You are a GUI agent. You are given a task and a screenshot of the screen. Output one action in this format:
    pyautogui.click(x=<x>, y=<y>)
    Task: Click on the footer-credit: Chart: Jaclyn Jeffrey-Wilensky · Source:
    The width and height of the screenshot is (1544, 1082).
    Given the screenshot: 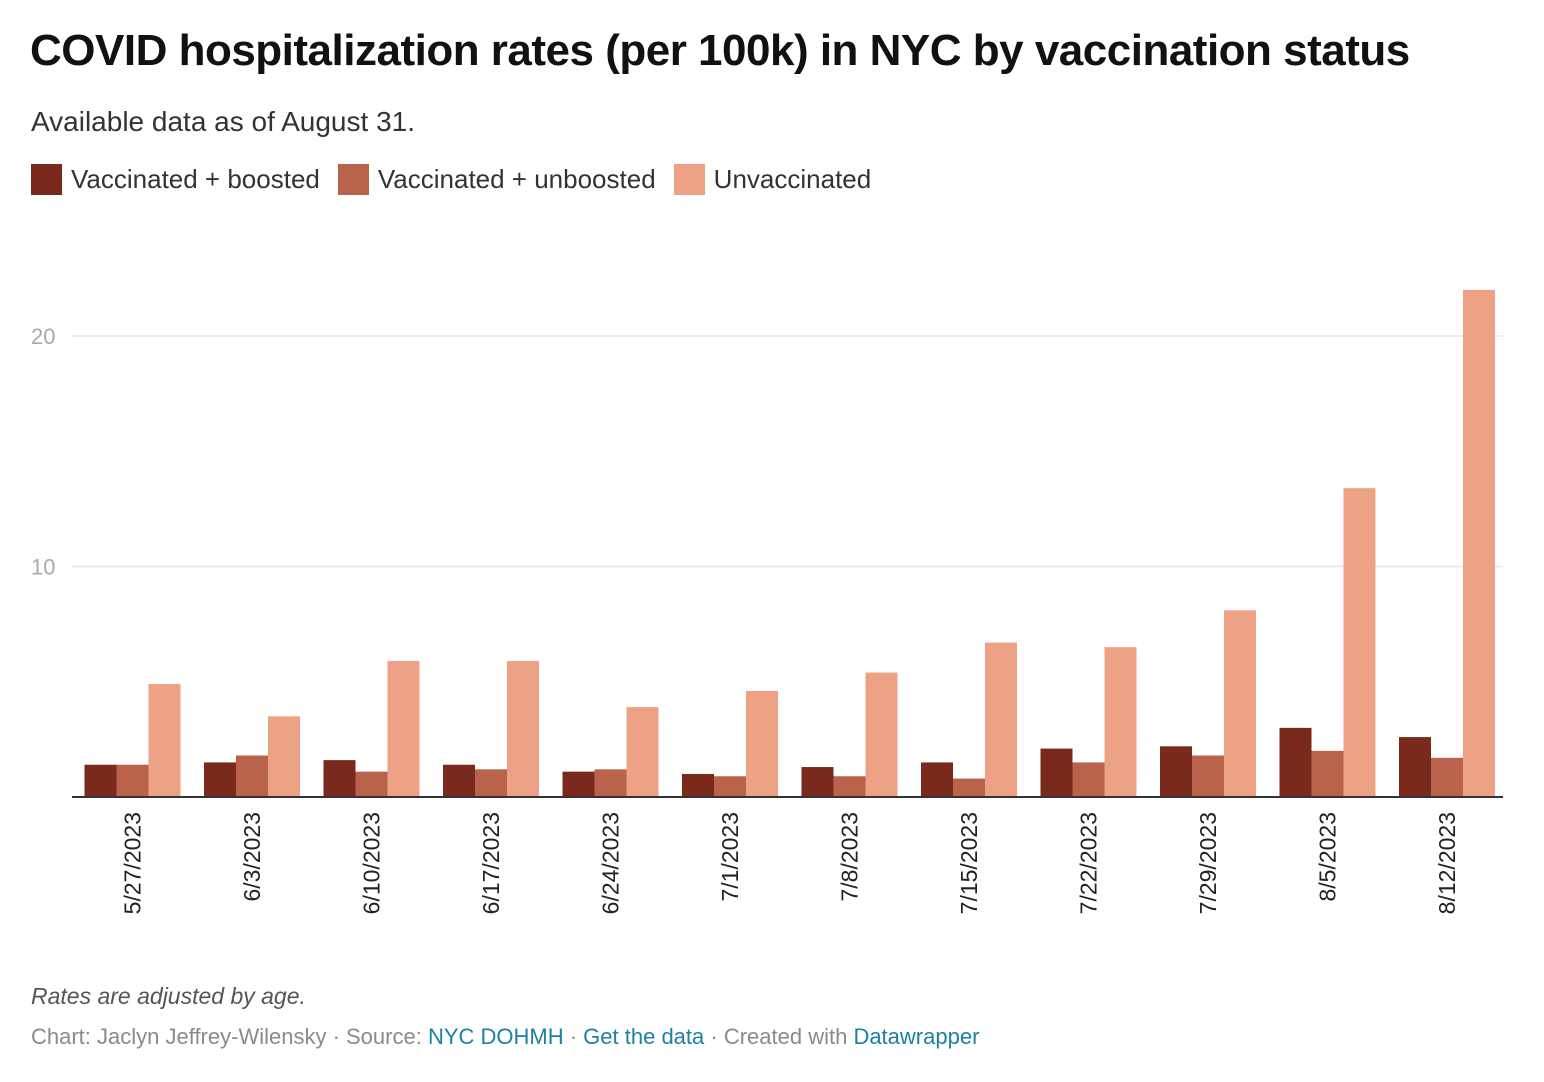 What is the action you would take?
    pyautogui.click(x=229, y=1036)
    